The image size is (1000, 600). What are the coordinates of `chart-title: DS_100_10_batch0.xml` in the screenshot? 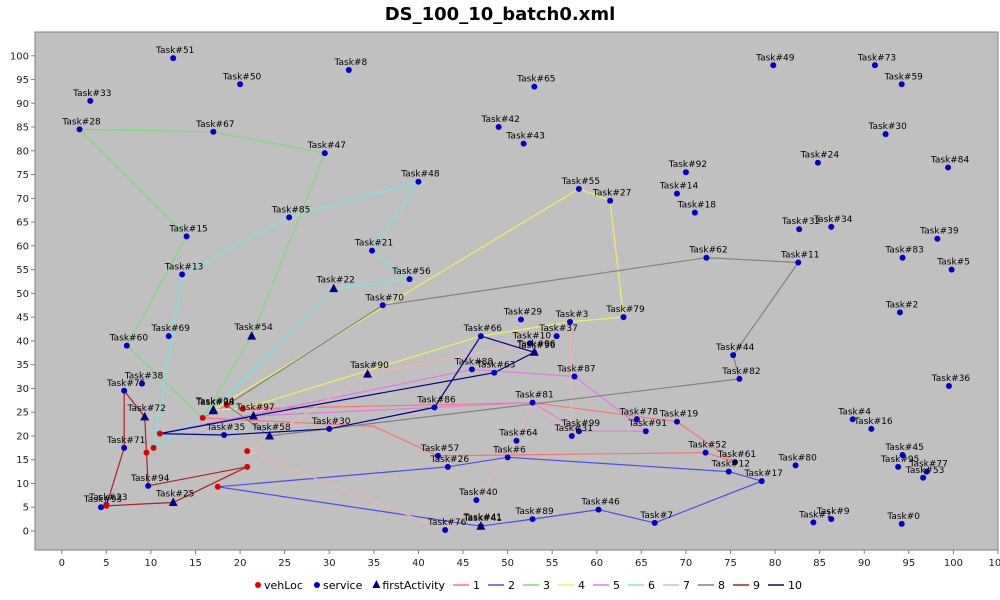 It's located at (500, 14).